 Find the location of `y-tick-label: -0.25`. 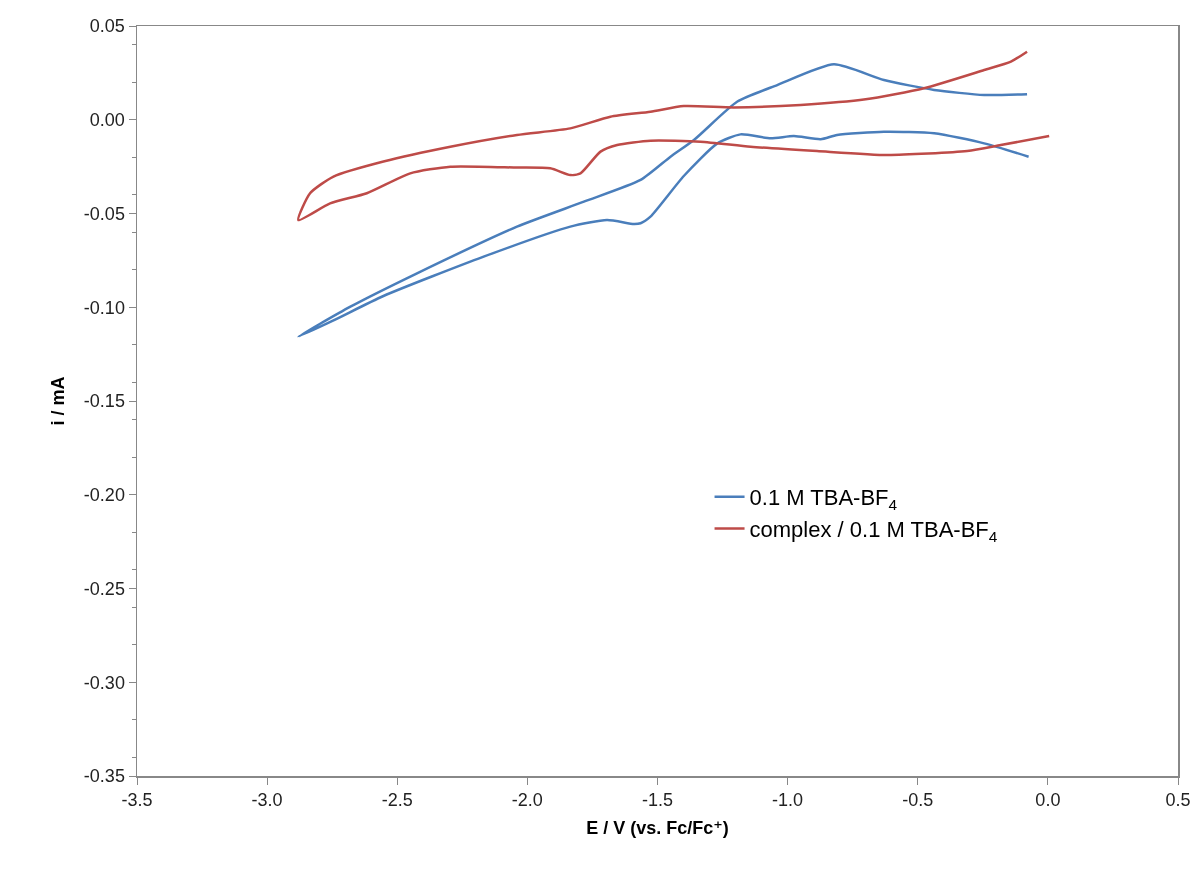

y-tick-label: -0.25 is located at coordinates (104, 588).